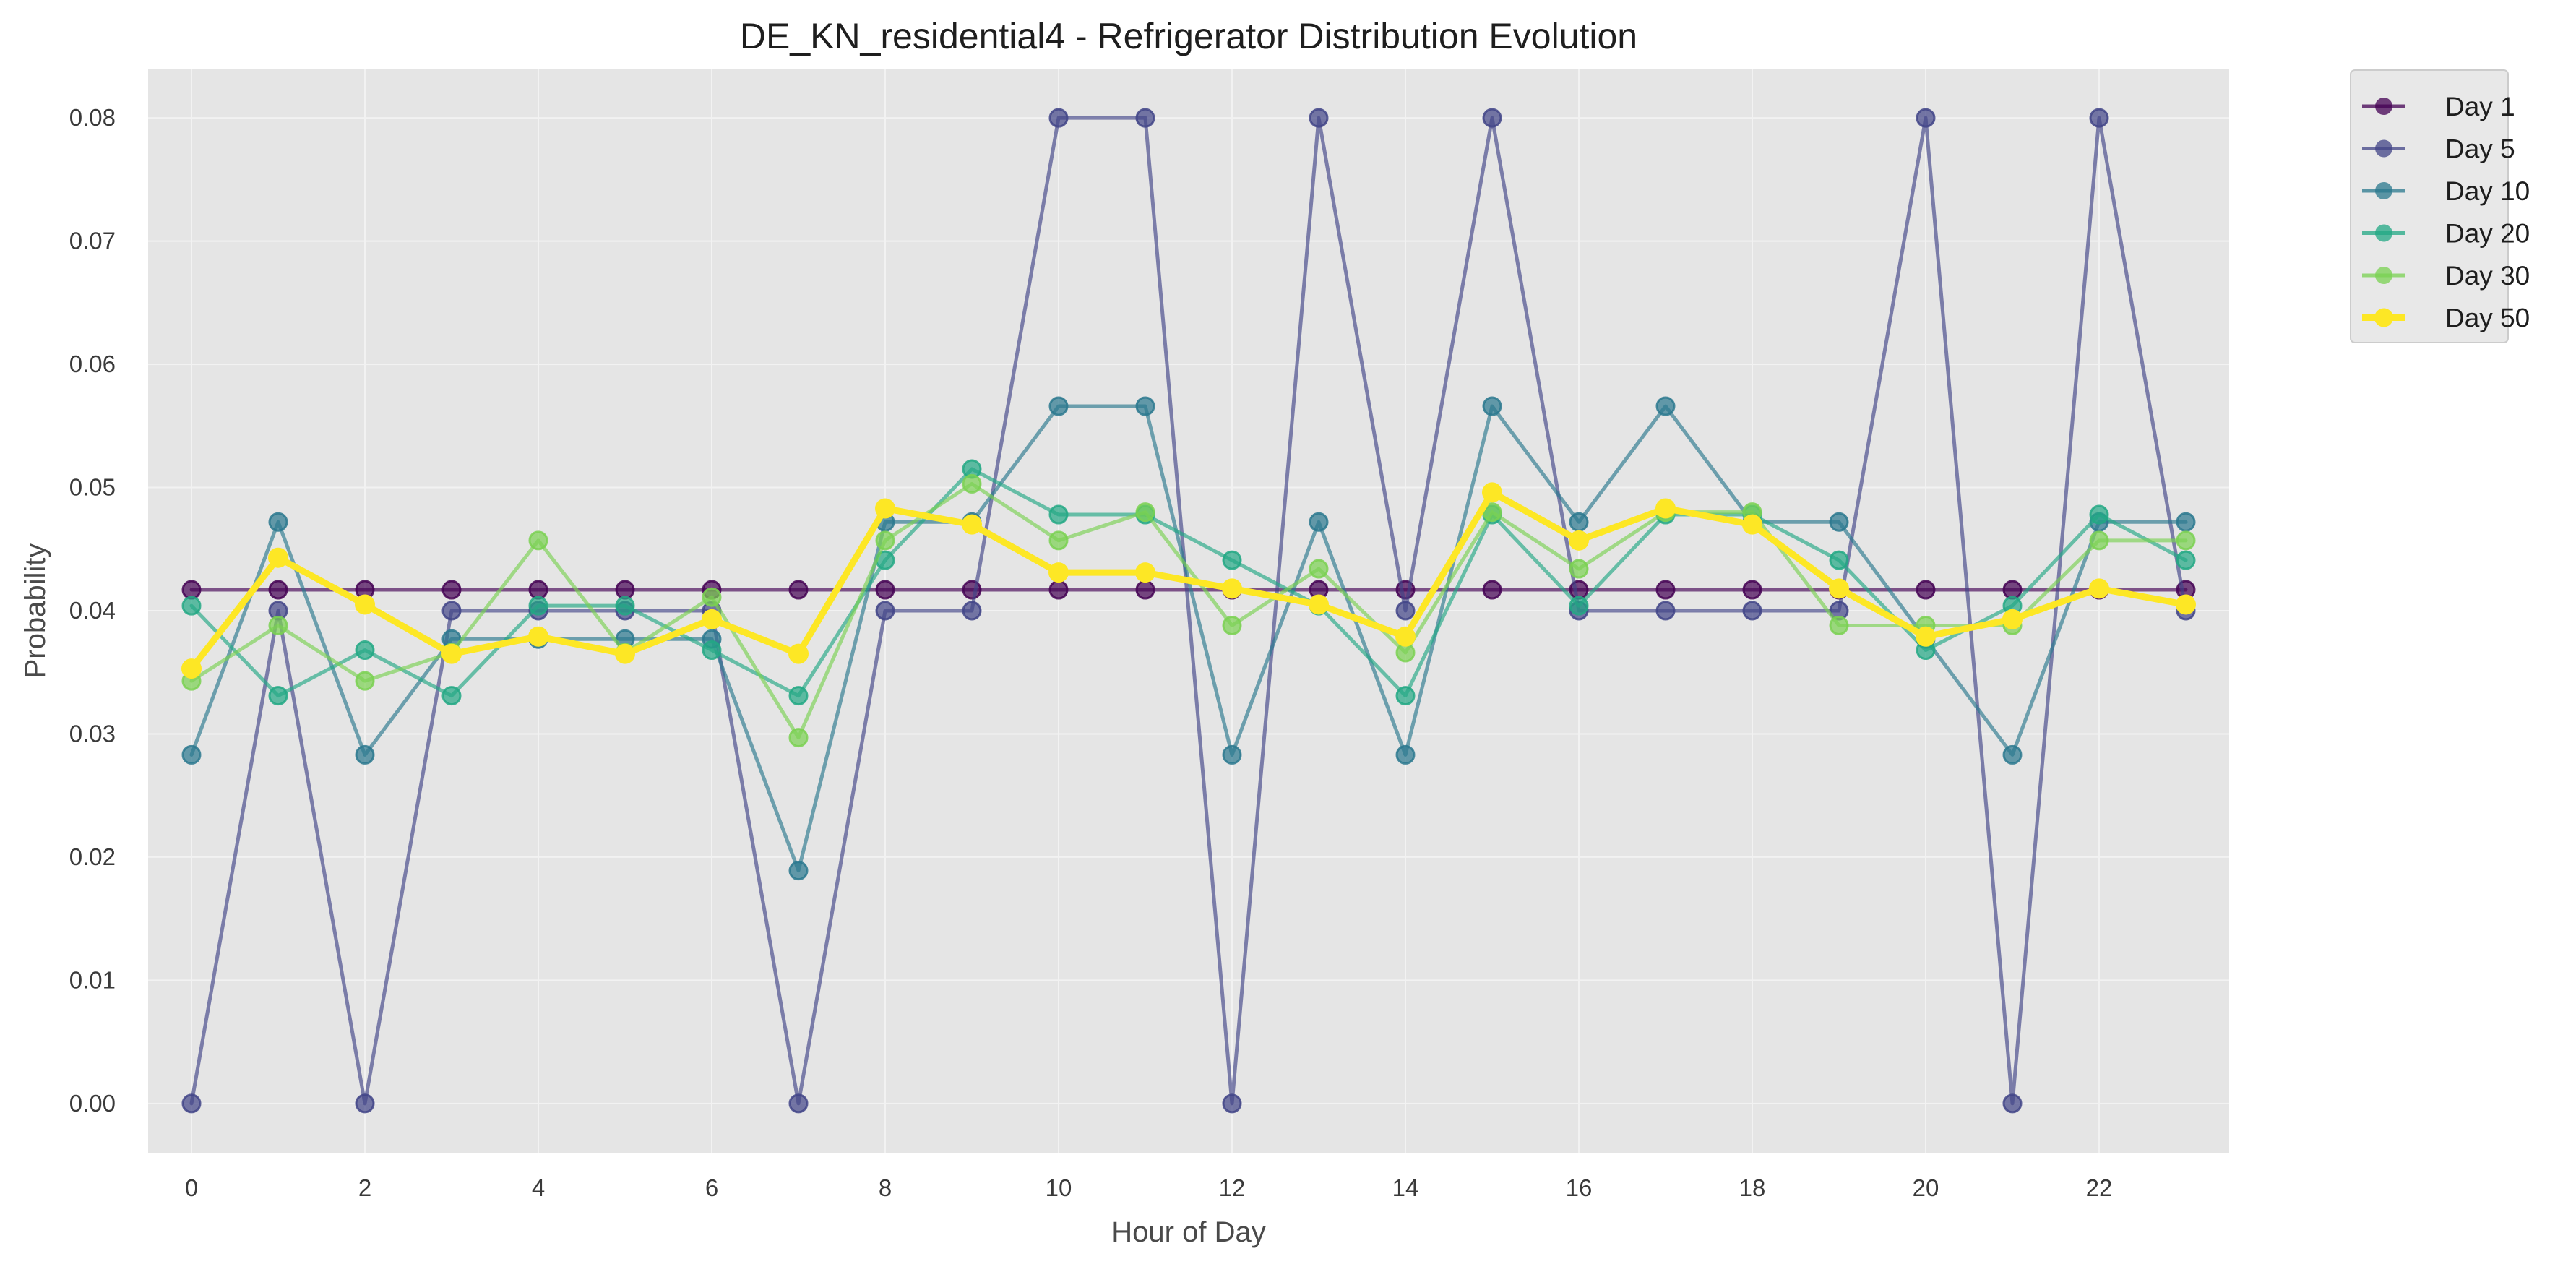  I want to click on legend-item: Day 1, so click(2438, 106).